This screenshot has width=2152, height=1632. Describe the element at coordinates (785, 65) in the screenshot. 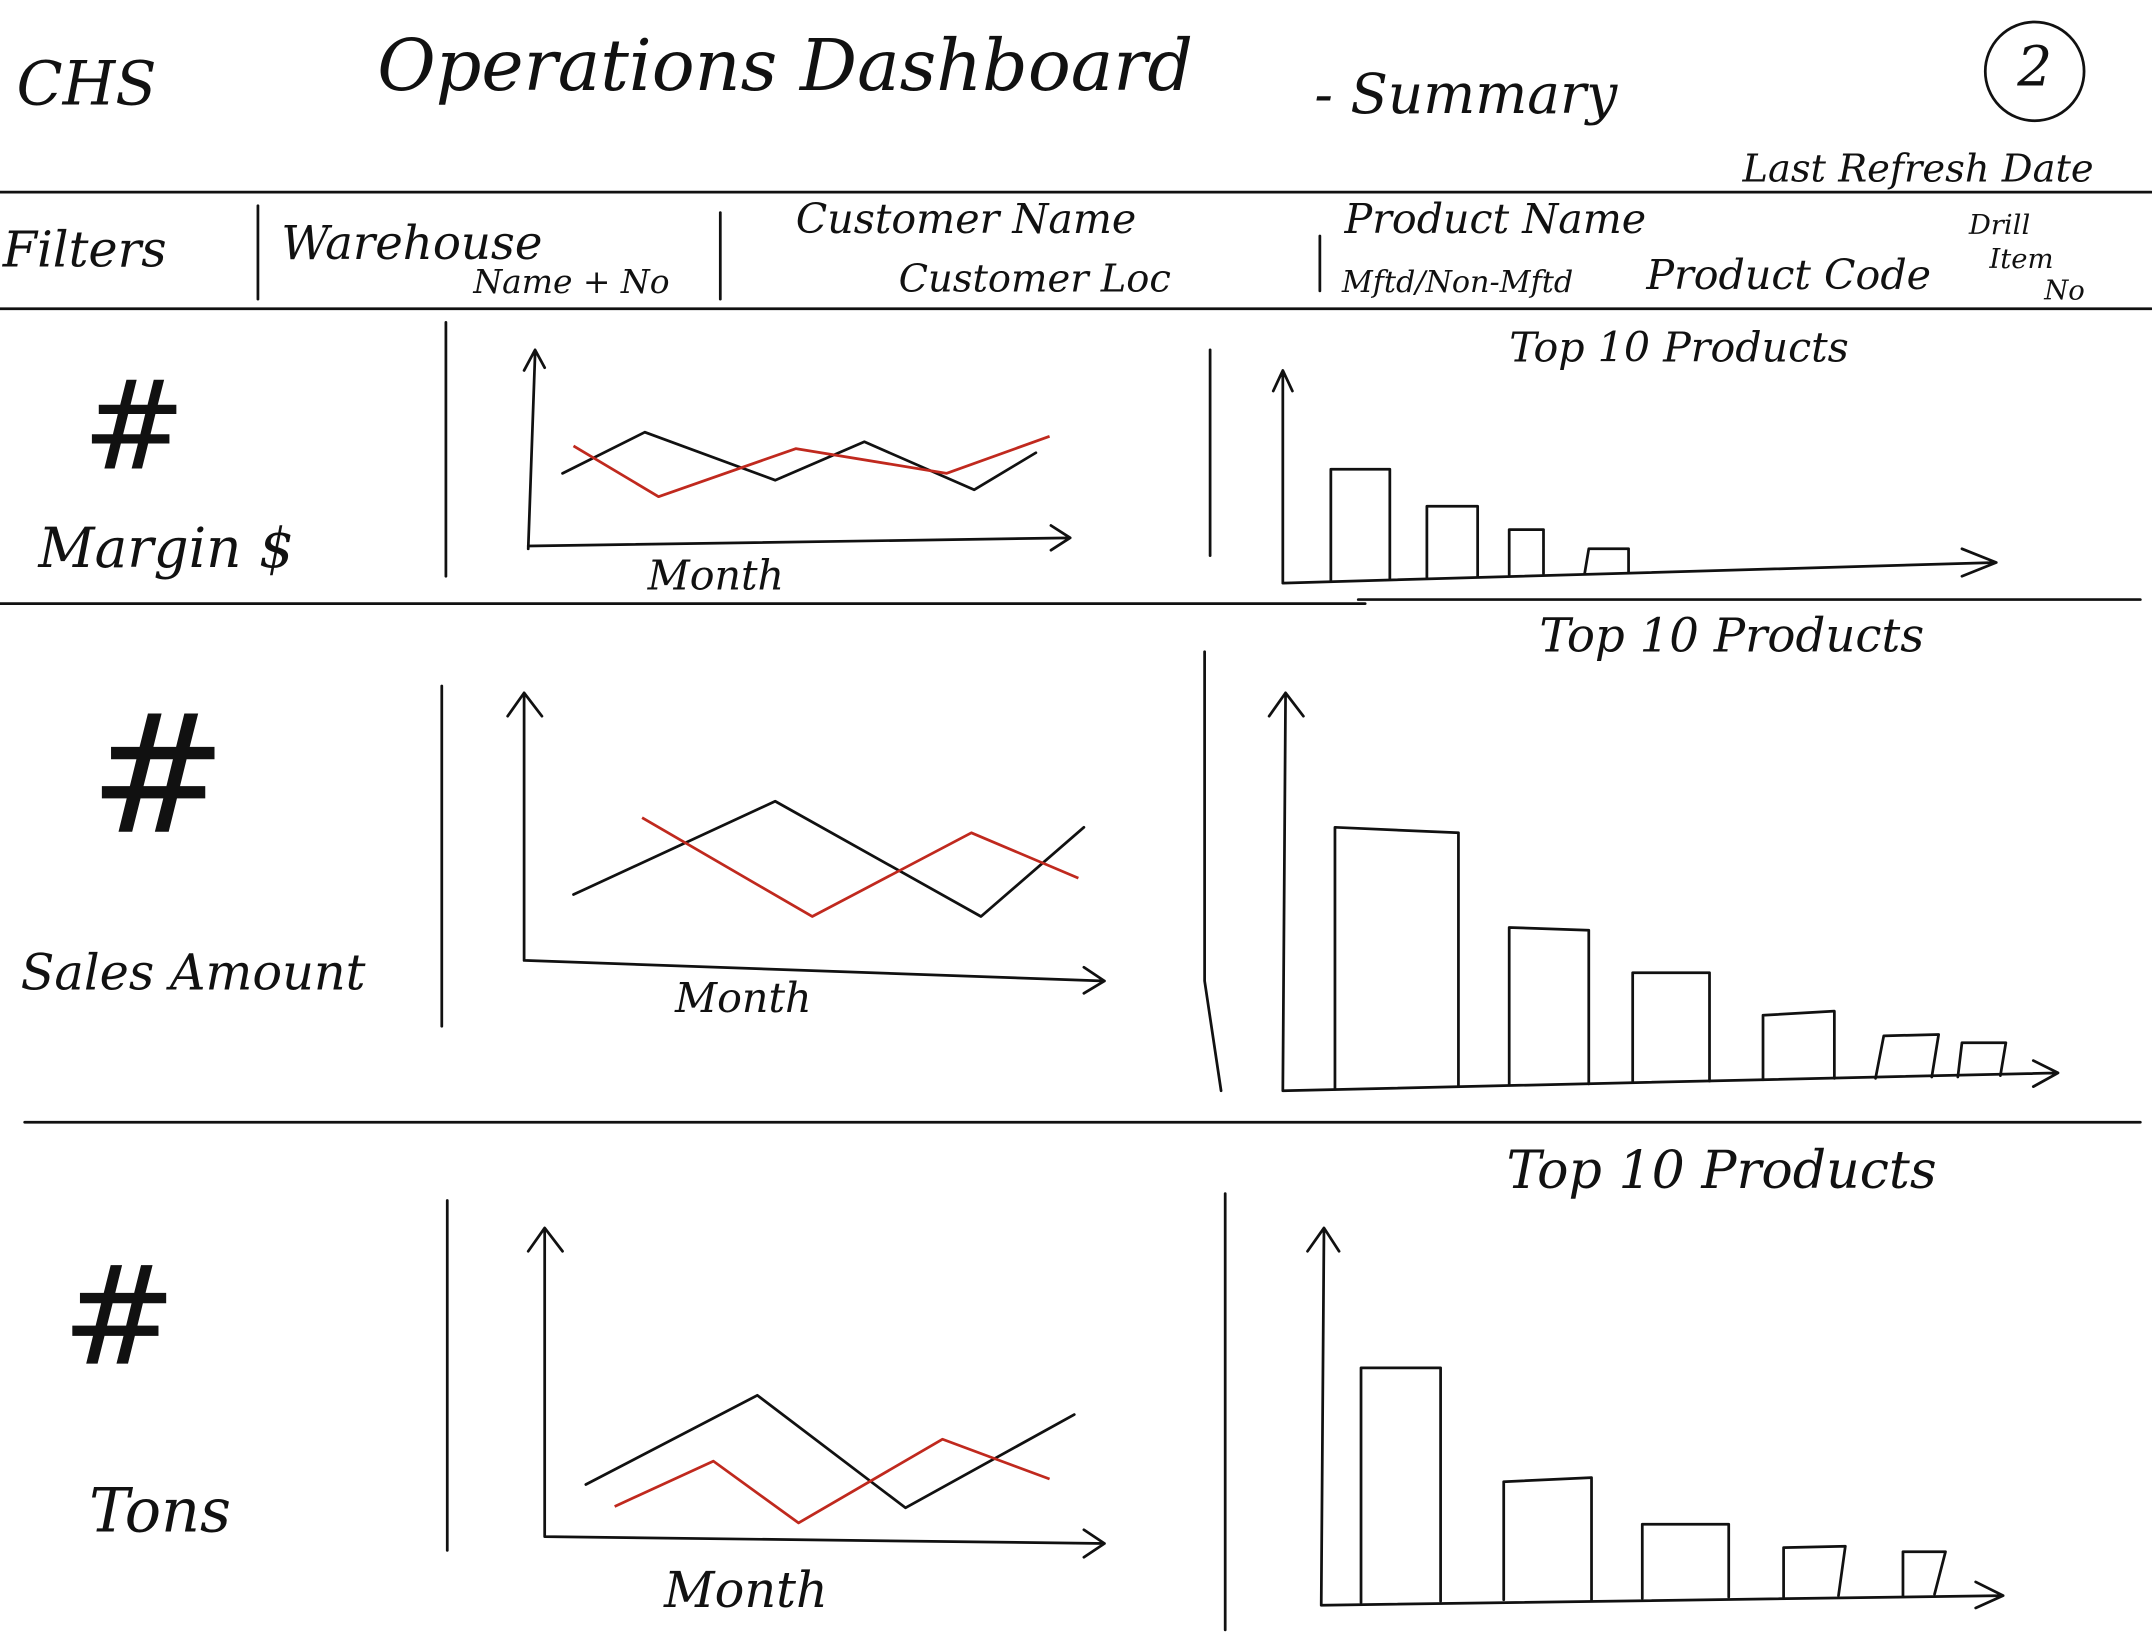

I see `title: Operations Dashboard` at that location.